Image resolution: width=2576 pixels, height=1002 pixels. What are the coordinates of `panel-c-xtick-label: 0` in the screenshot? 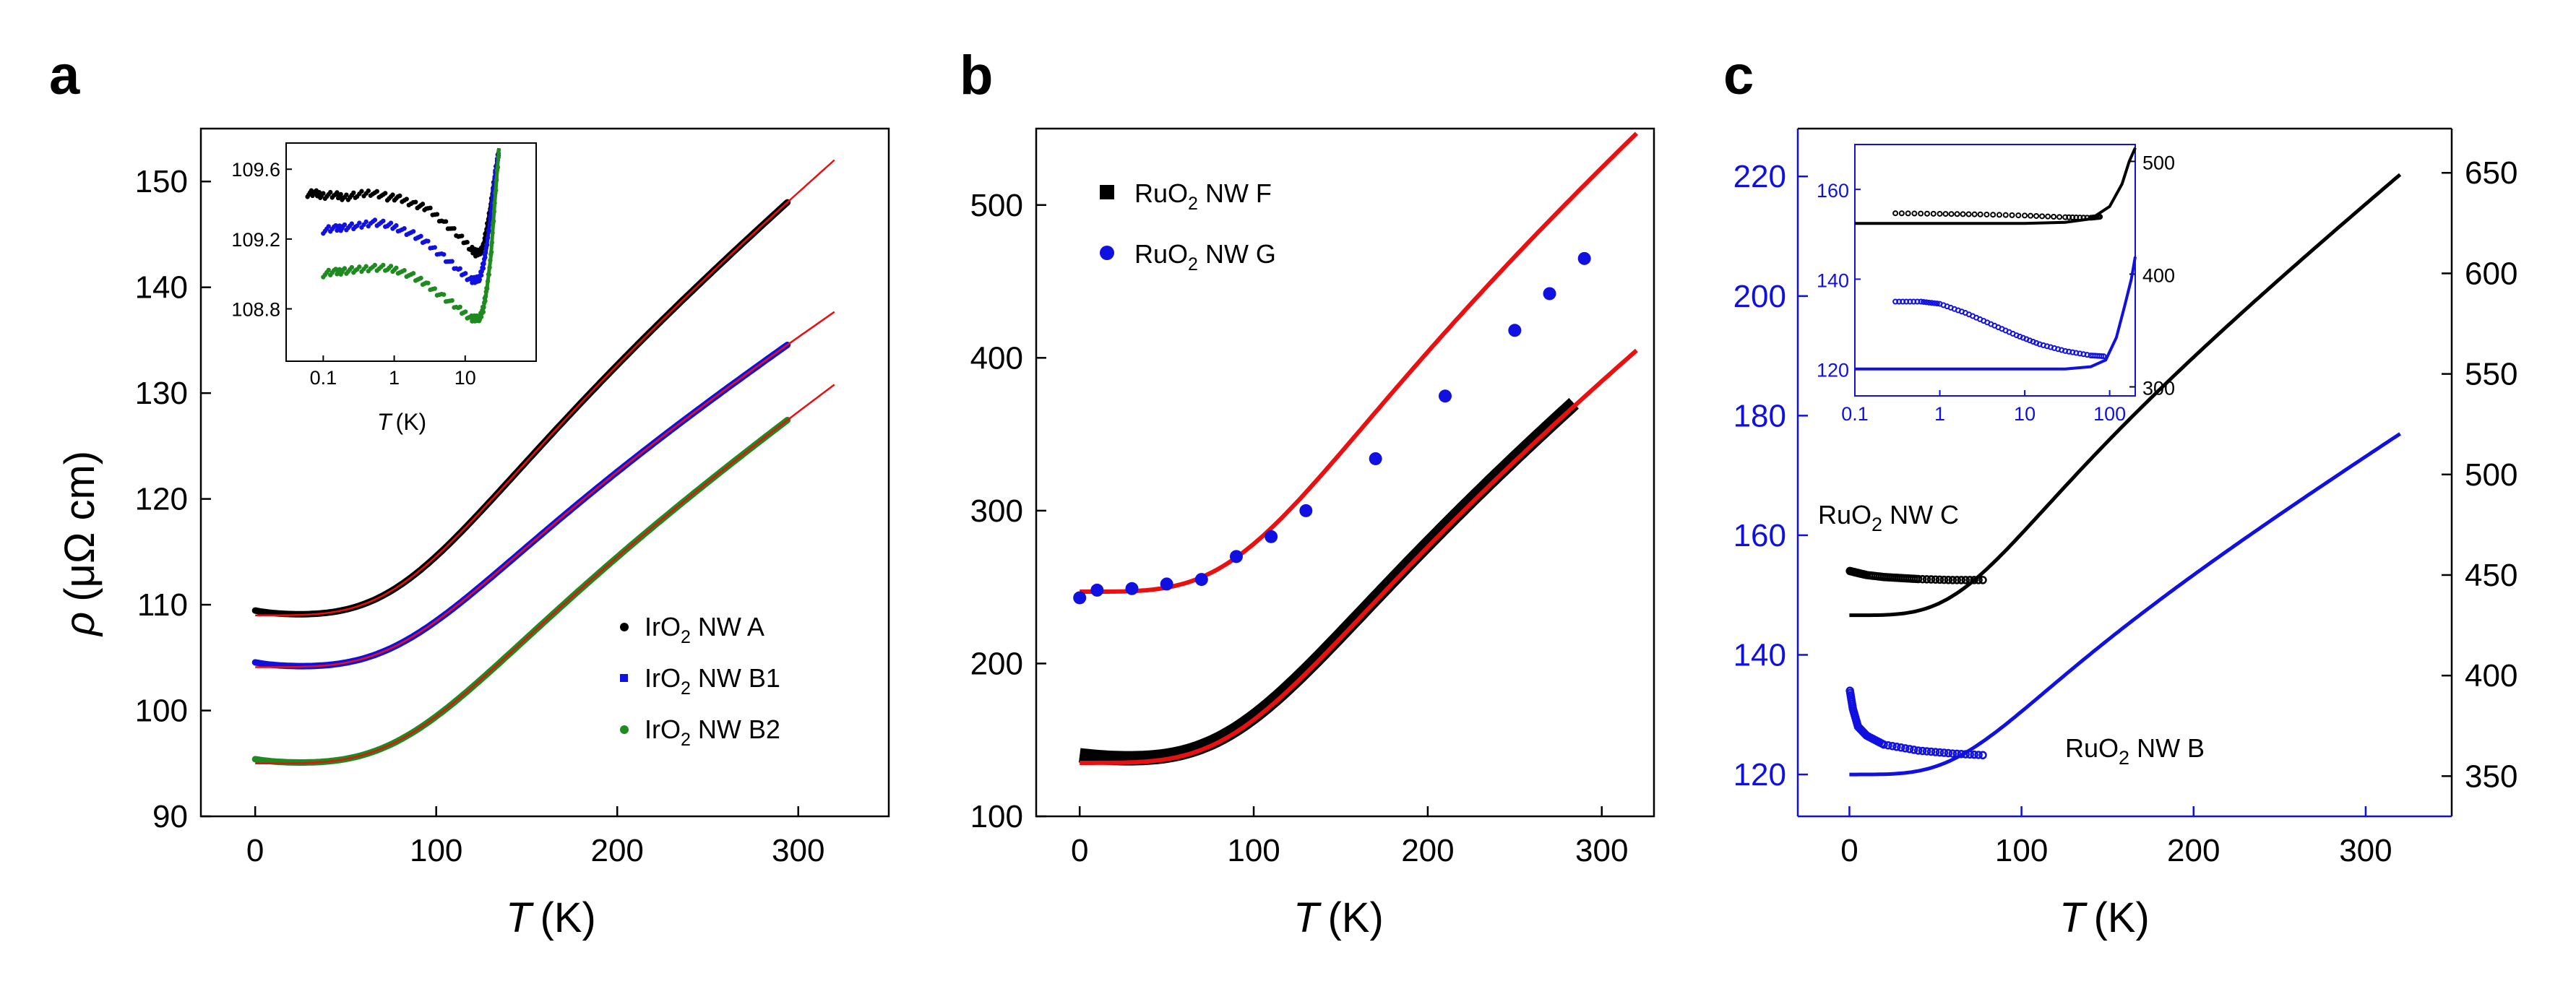 It's located at (1849, 850).